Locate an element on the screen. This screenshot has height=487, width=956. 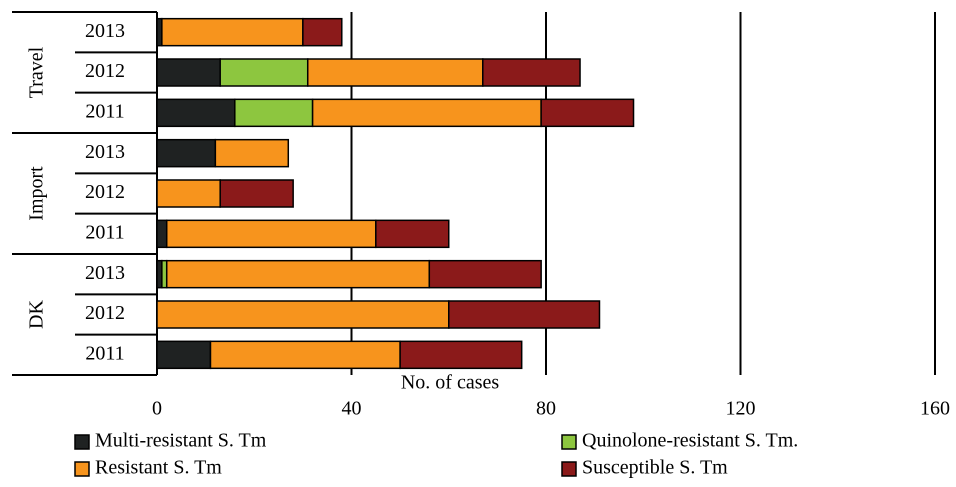
group-label: Import is located at coordinates (37, 193).